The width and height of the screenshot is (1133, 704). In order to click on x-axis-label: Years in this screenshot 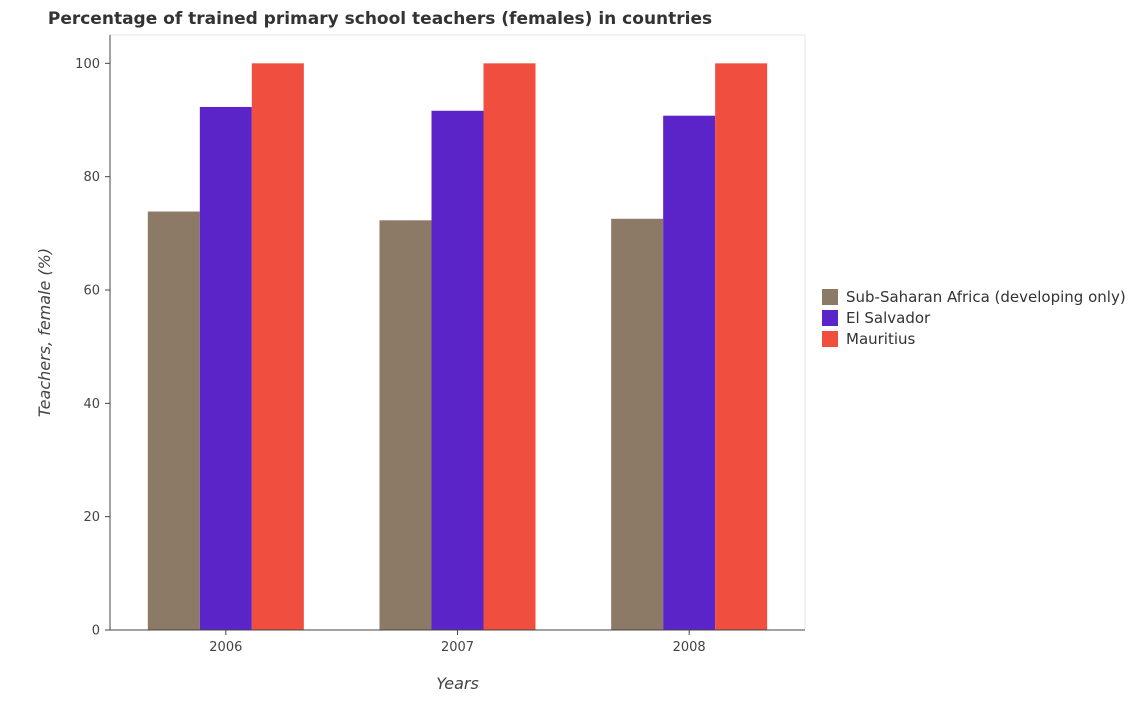, I will do `click(457, 683)`.